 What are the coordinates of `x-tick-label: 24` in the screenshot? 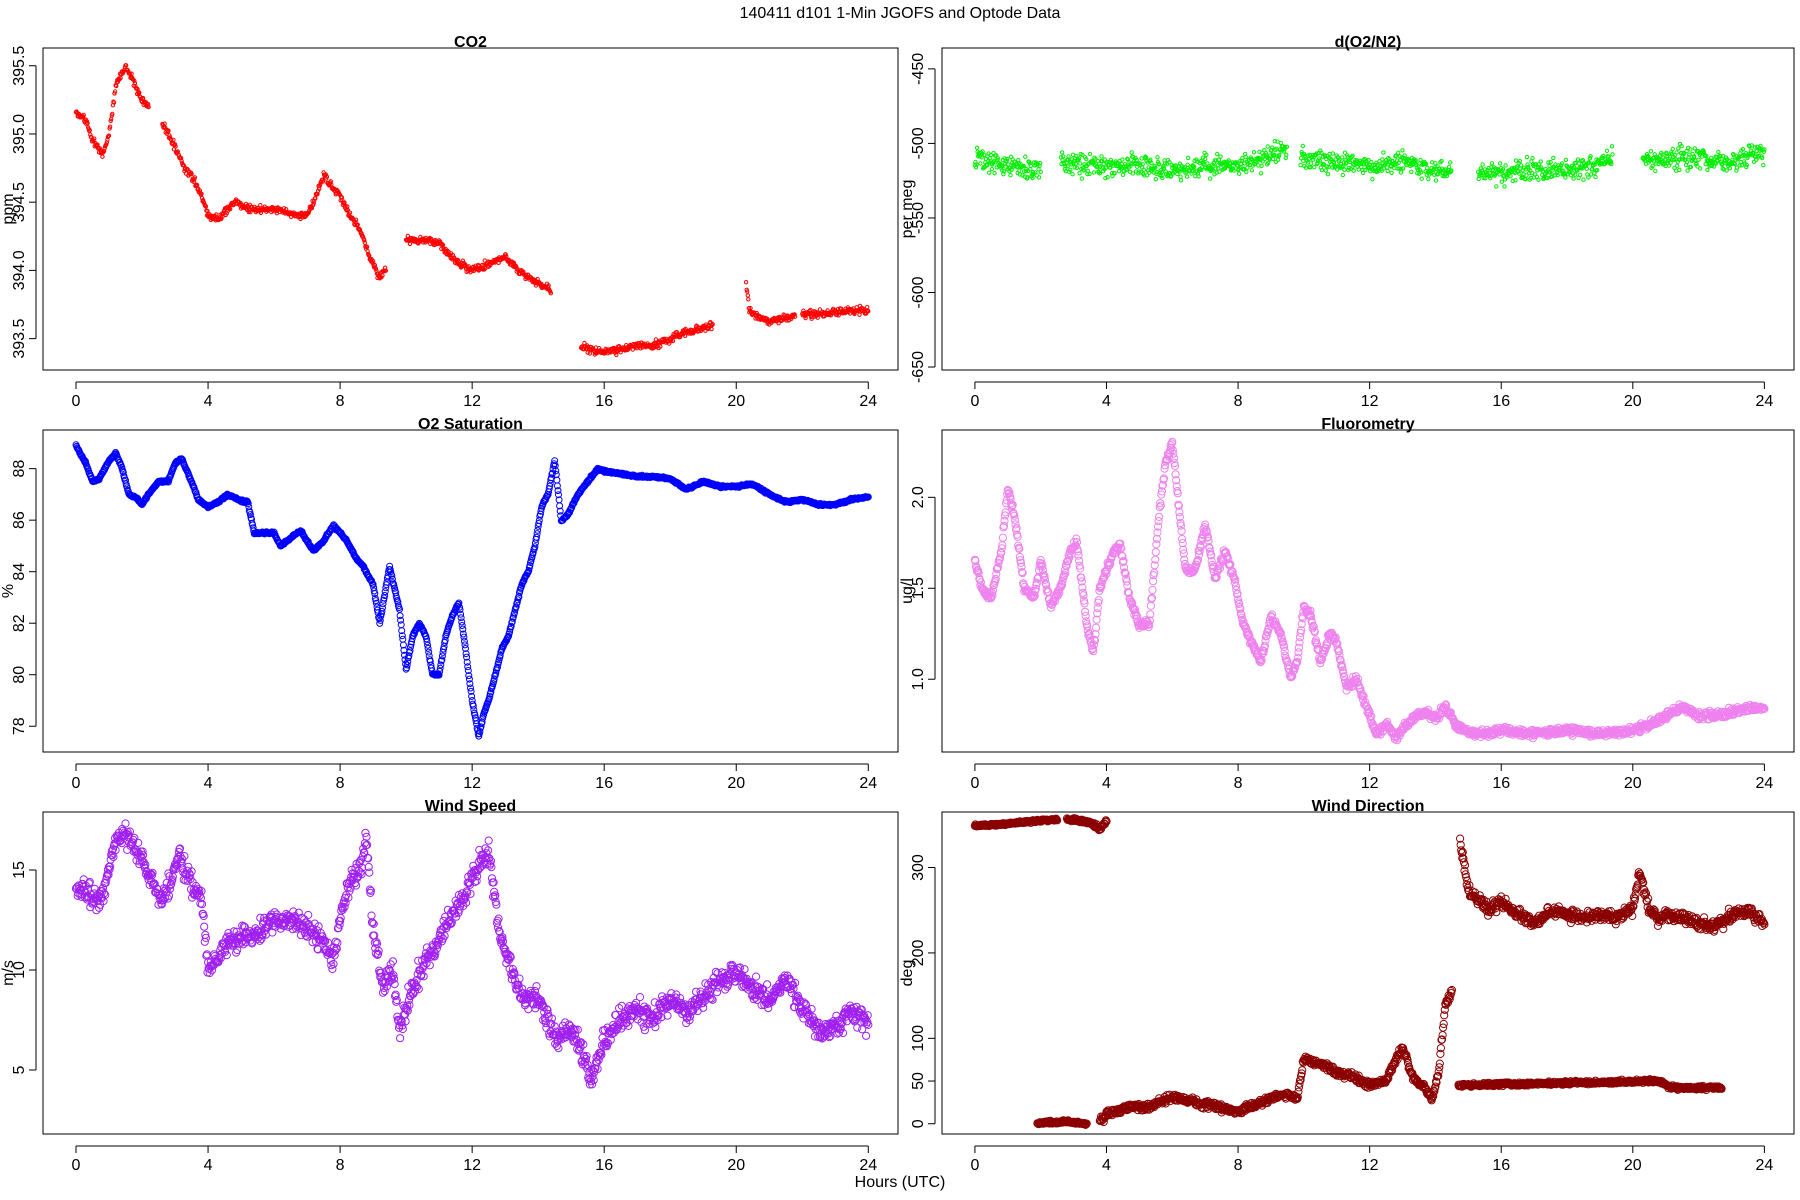 It's located at (868, 401).